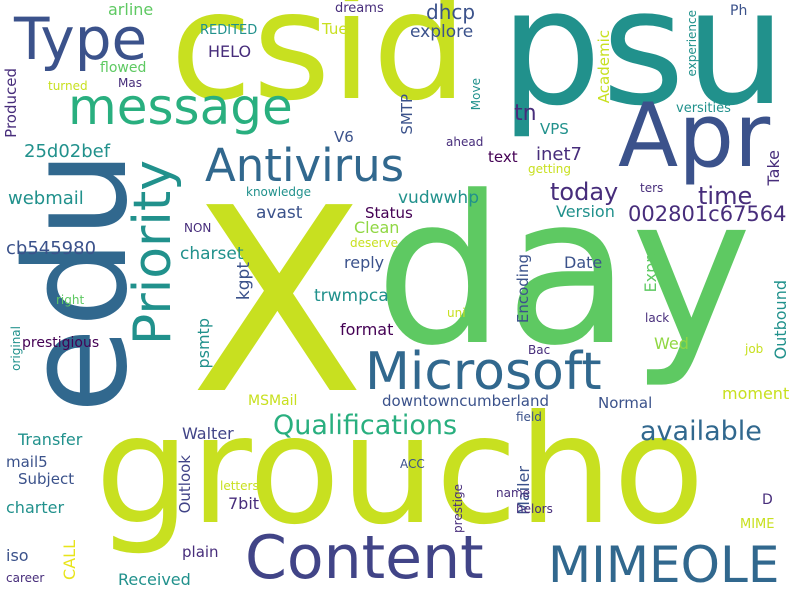 This screenshot has height=600, width=800. Describe the element at coordinates (694, 135) in the screenshot. I see `word-Apr: Apr` at that location.